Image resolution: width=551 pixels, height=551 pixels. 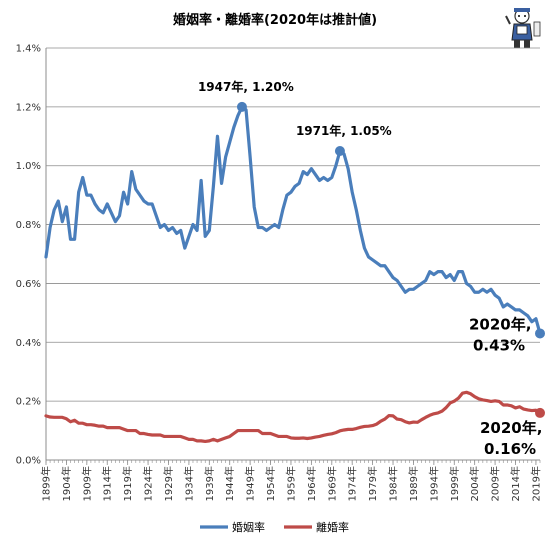 What do you see at coordinates (372, 483) in the screenshot?
I see `x-tick-label: 1979年` at bounding box center [372, 483].